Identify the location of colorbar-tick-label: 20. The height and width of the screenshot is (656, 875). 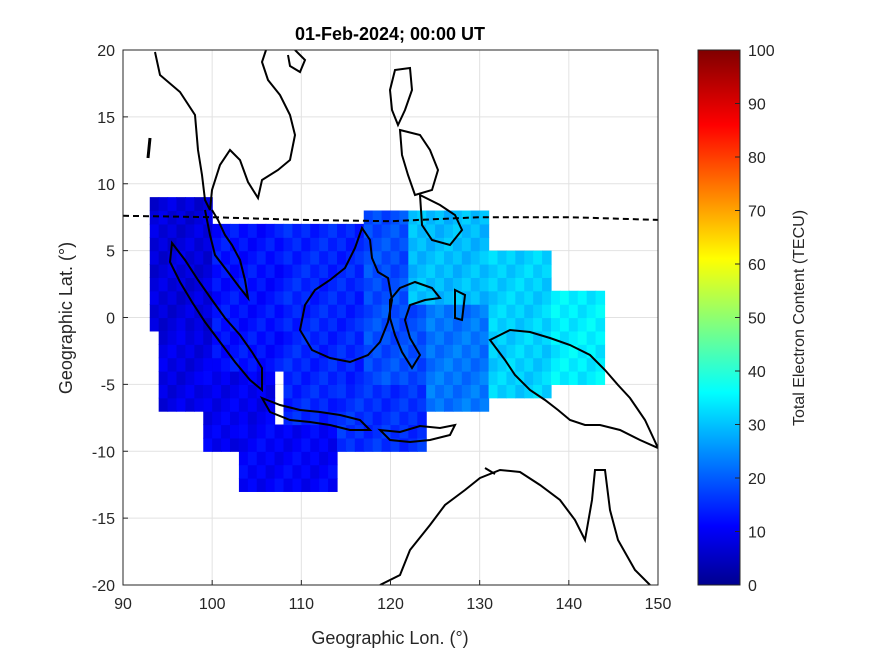
(757, 479).